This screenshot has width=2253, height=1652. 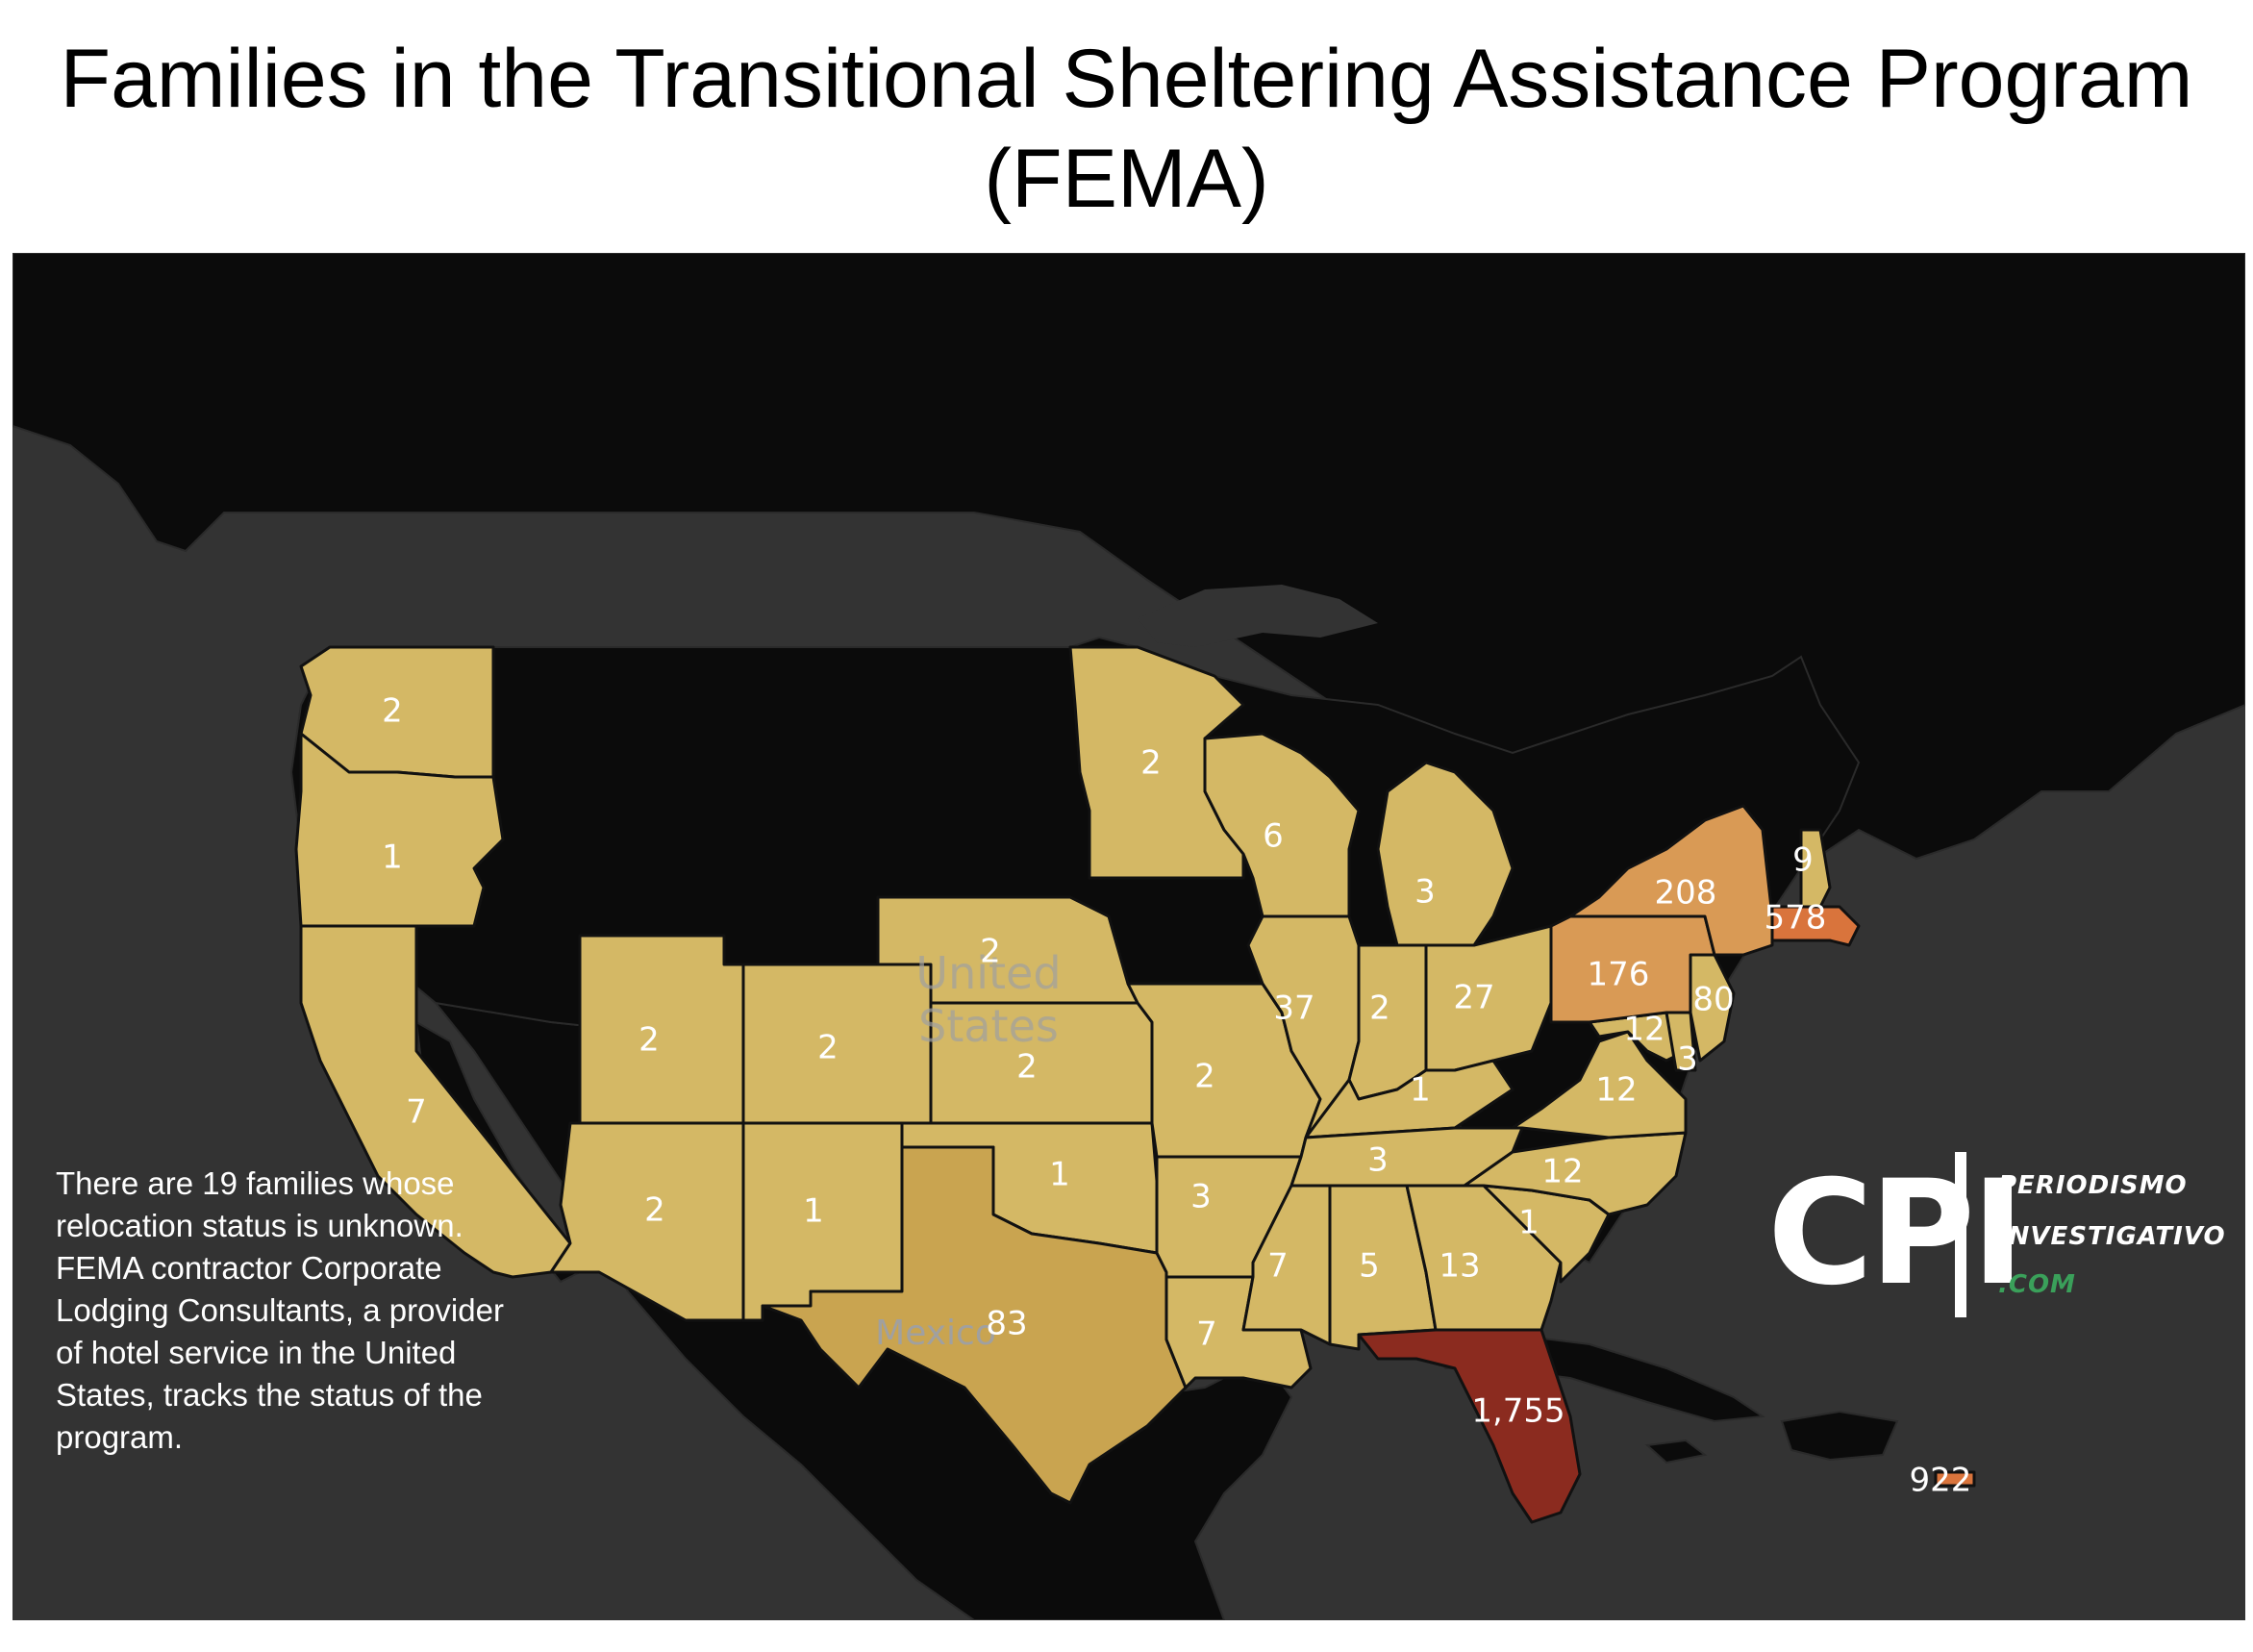 I want to click on value-illinois: 37, so click(x=1294, y=1009).